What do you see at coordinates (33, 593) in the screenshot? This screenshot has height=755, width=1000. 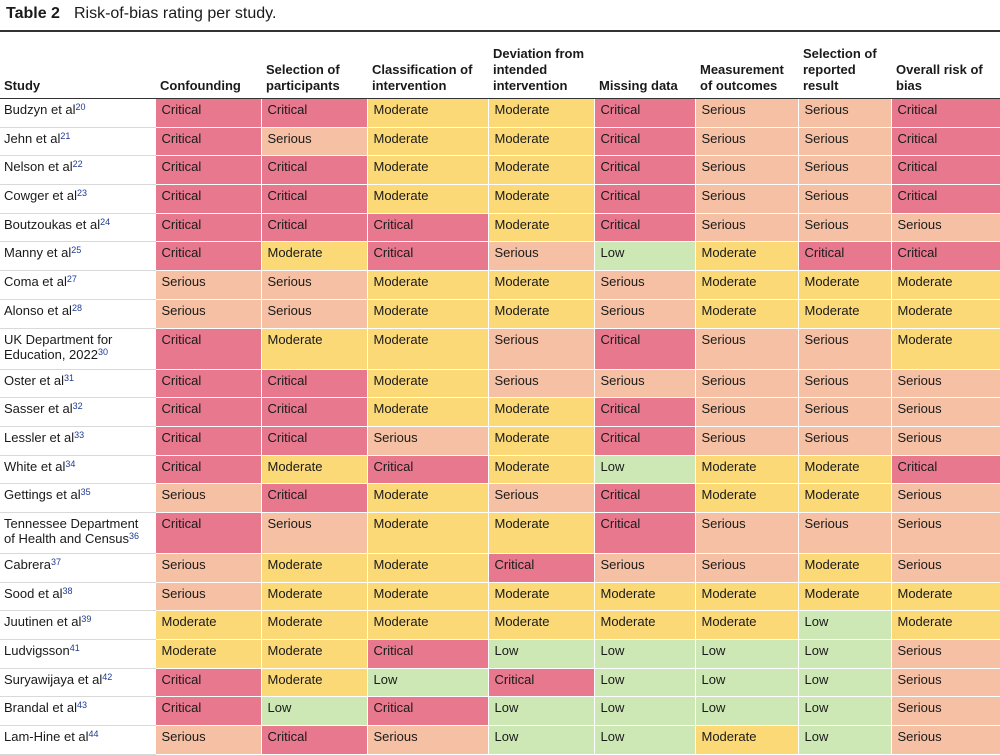 I see `study-name: Sood et al` at bounding box center [33, 593].